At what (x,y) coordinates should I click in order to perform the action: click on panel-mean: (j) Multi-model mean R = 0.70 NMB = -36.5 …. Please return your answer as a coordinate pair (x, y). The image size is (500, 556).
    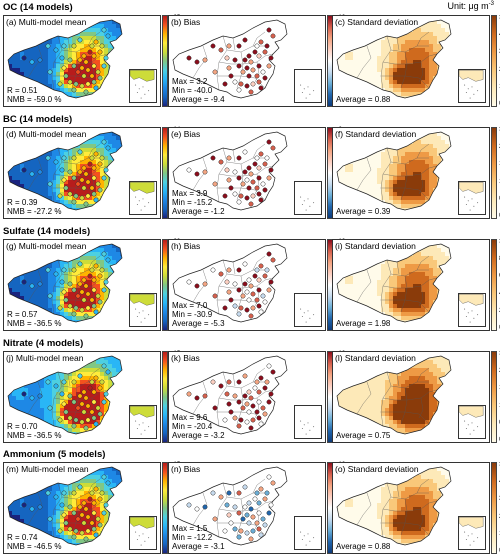
    Looking at the image, I should click on (82, 397).